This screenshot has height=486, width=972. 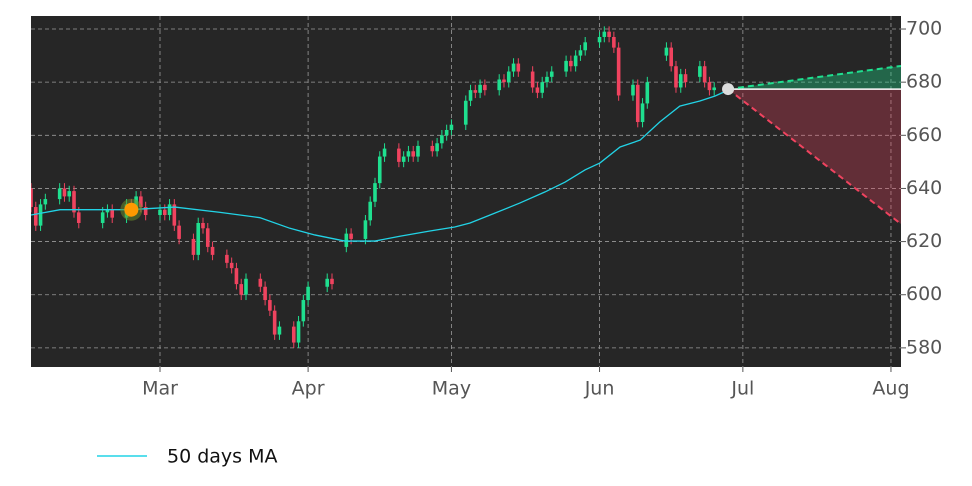 I want to click on x-tick-label: Mar, so click(x=160, y=389).